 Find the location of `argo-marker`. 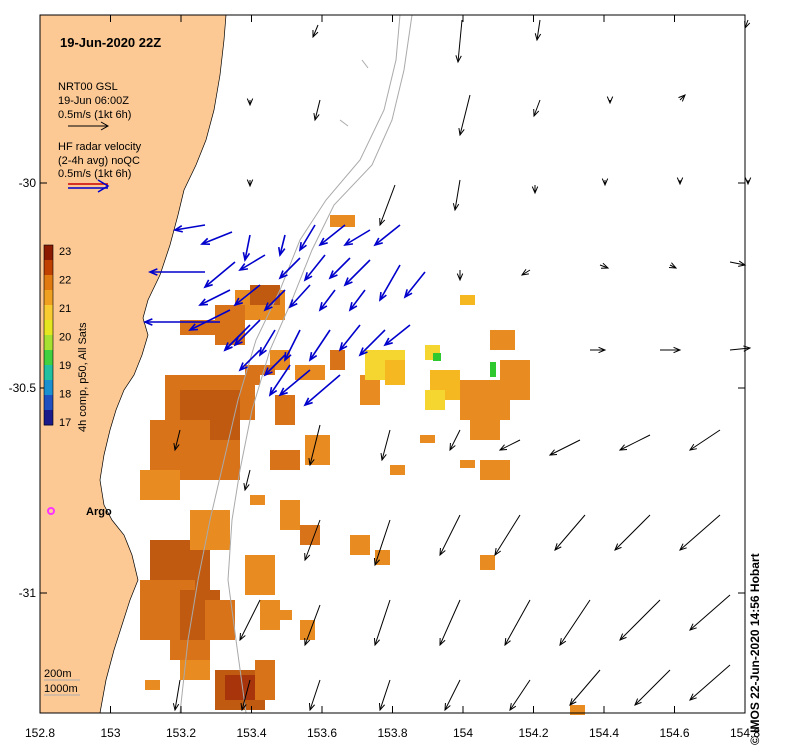

argo-marker is located at coordinates (51, 511).